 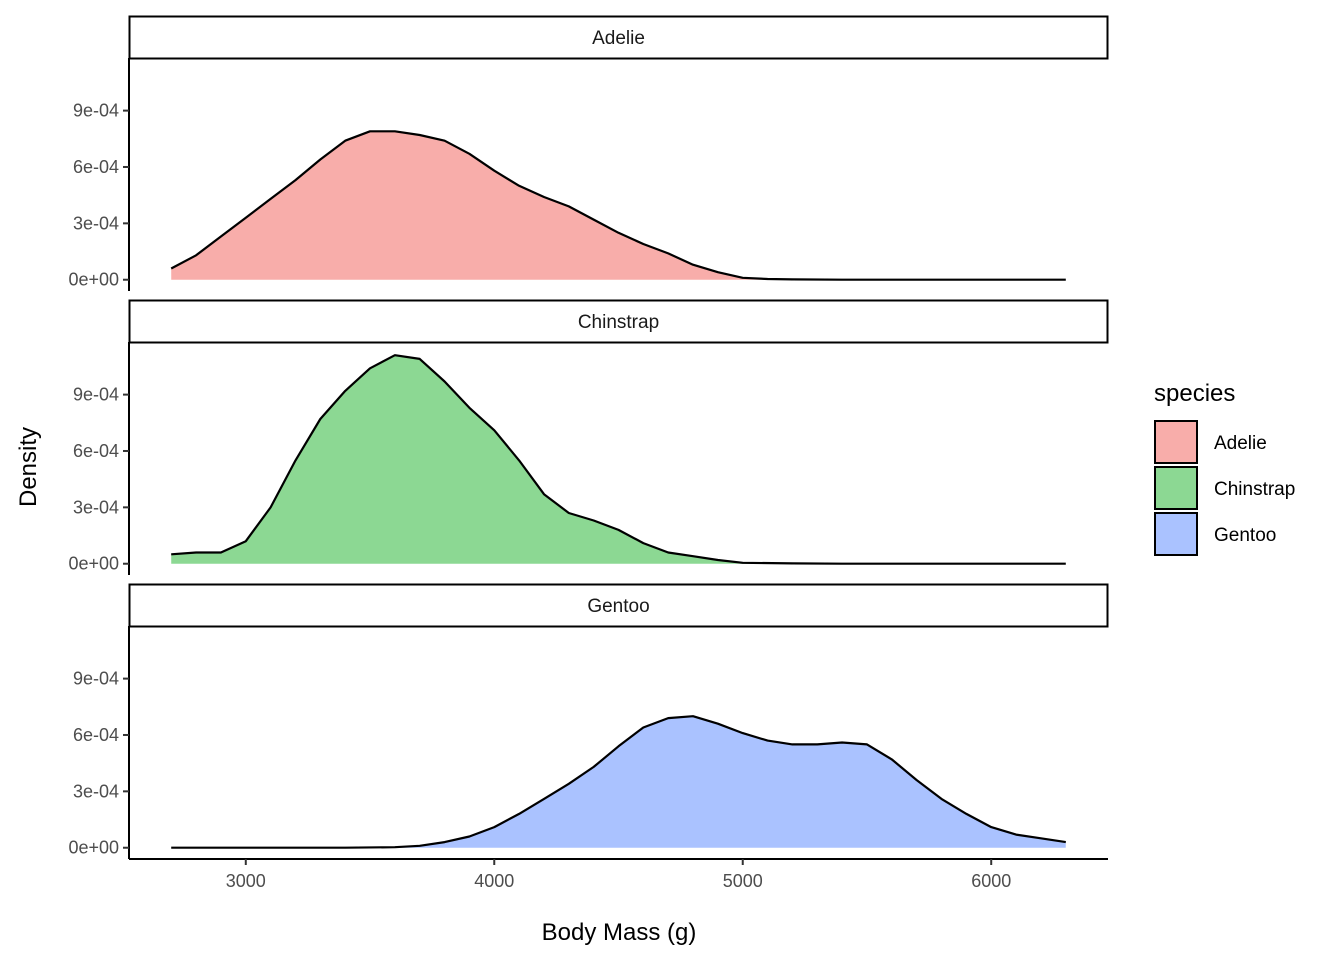 What do you see at coordinates (1240, 443) in the screenshot?
I see `legend-label-adelie: Adelie` at bounding box center [1240, 443].